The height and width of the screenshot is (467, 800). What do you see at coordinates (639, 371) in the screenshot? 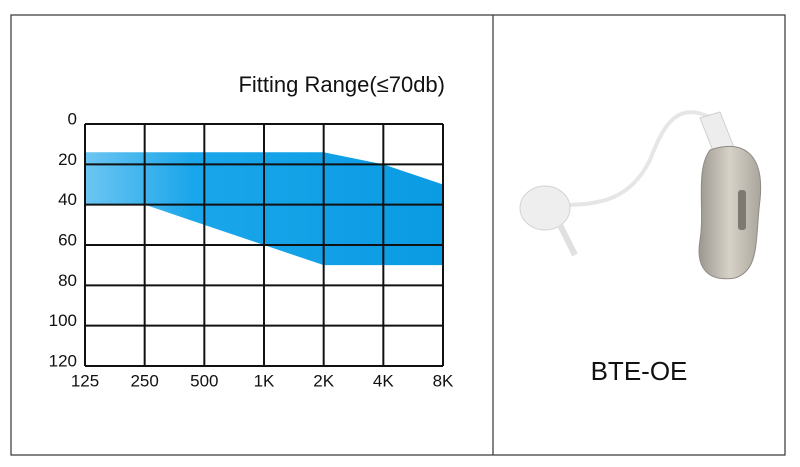
I see `product-label: BTE-OE` at bounding box center [639, 371].